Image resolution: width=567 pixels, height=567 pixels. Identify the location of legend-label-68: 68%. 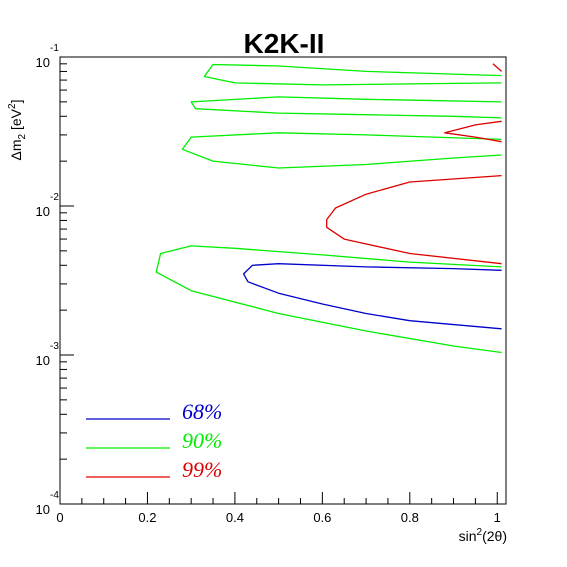
(202, 411).